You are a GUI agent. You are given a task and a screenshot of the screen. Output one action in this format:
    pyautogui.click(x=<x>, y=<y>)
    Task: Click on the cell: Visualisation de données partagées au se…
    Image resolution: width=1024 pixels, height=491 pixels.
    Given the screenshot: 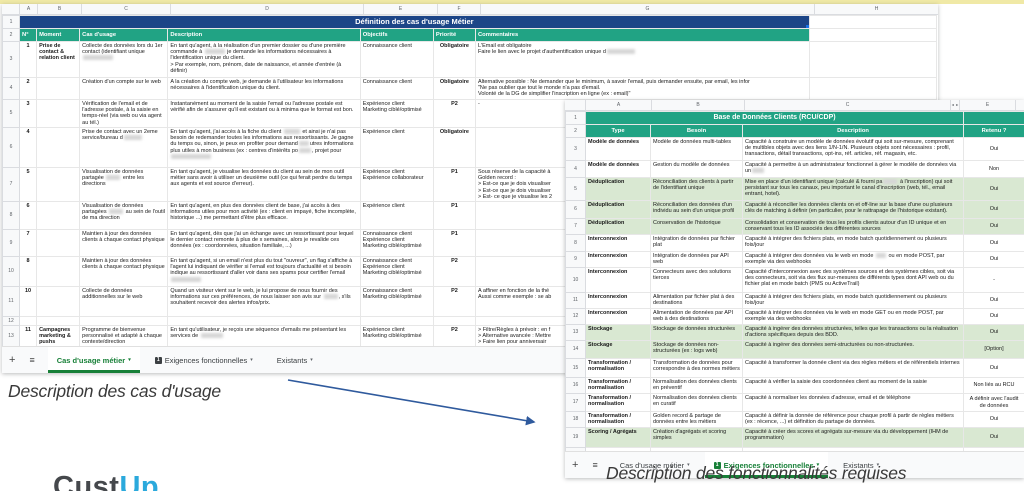 What is the action you would take?
    pyautogui.click(x=124, y=216)
    